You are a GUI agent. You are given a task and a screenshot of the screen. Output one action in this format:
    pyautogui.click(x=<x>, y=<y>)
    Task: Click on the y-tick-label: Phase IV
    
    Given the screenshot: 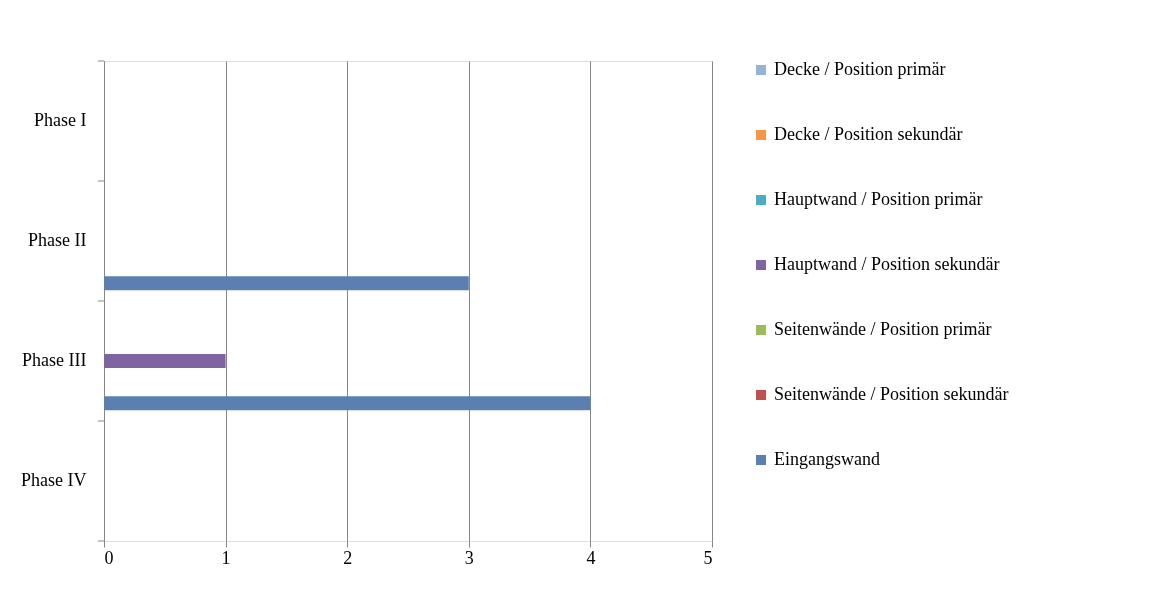 What is the action you would take?
    pyautogui.click(x=54, y=480)
    